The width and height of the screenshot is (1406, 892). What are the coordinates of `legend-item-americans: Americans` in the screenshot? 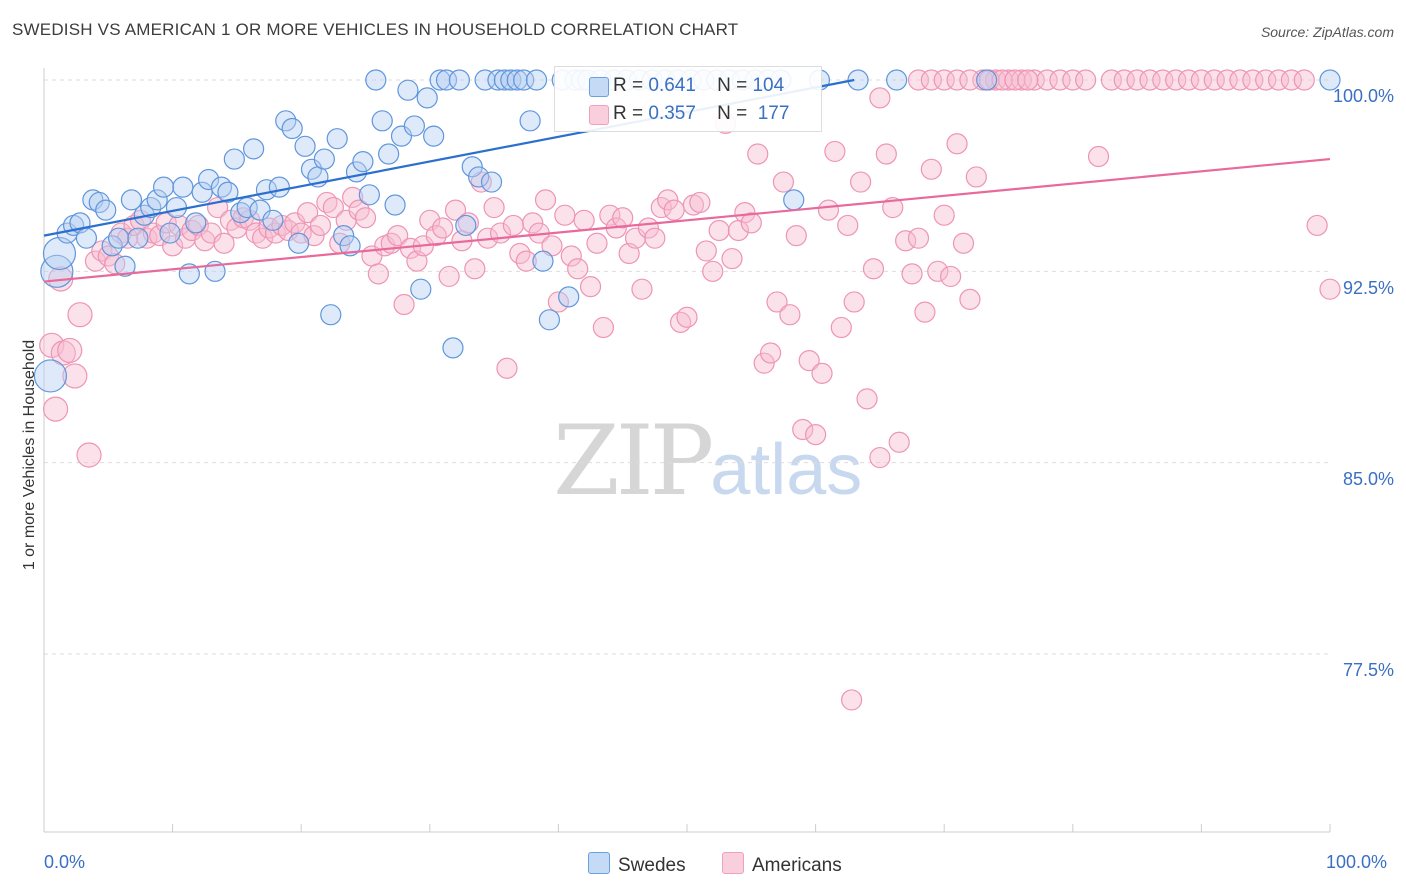 It's located at (782, 864).